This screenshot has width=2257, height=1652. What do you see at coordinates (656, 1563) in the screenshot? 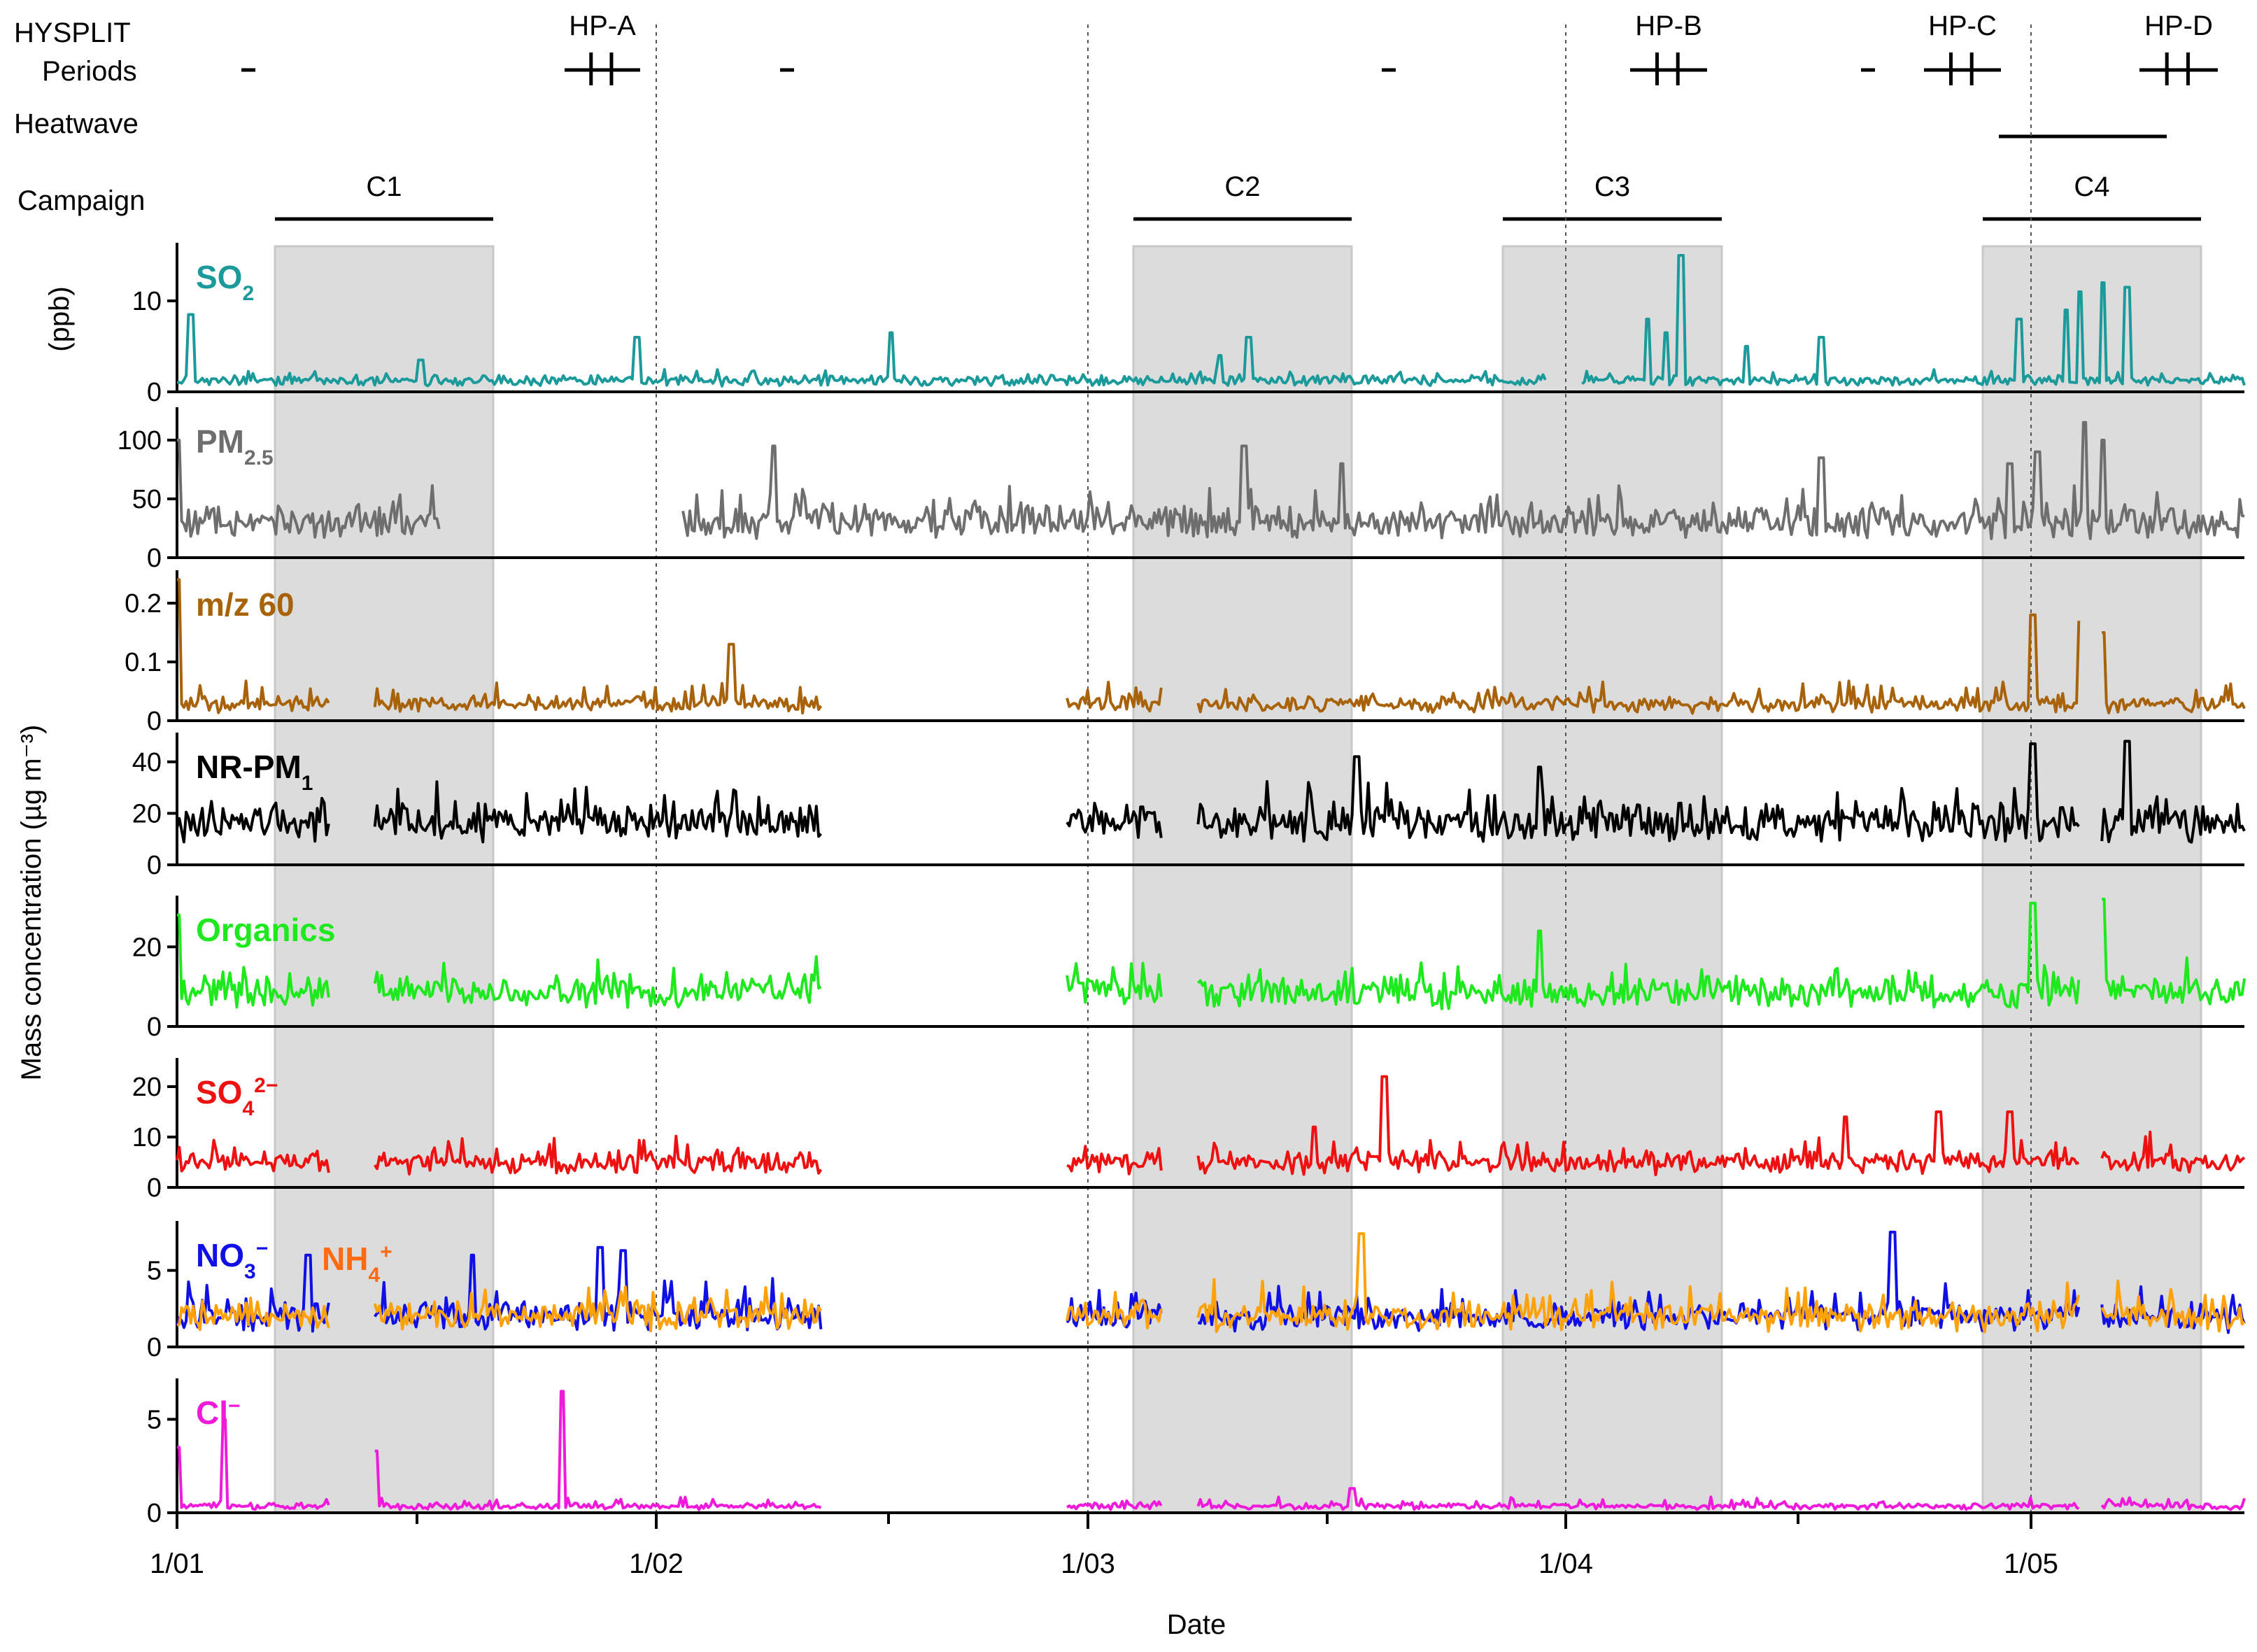
I see `x-tick-label: 1/02` at bounding box center [656, 1563].